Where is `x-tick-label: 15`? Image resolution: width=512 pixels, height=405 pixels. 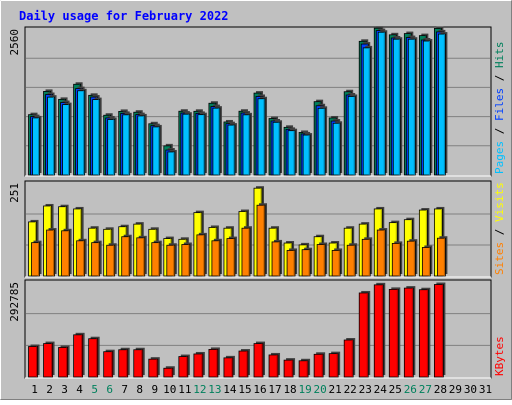 x-tick-label: 15 is located at coordinates (244, 389).